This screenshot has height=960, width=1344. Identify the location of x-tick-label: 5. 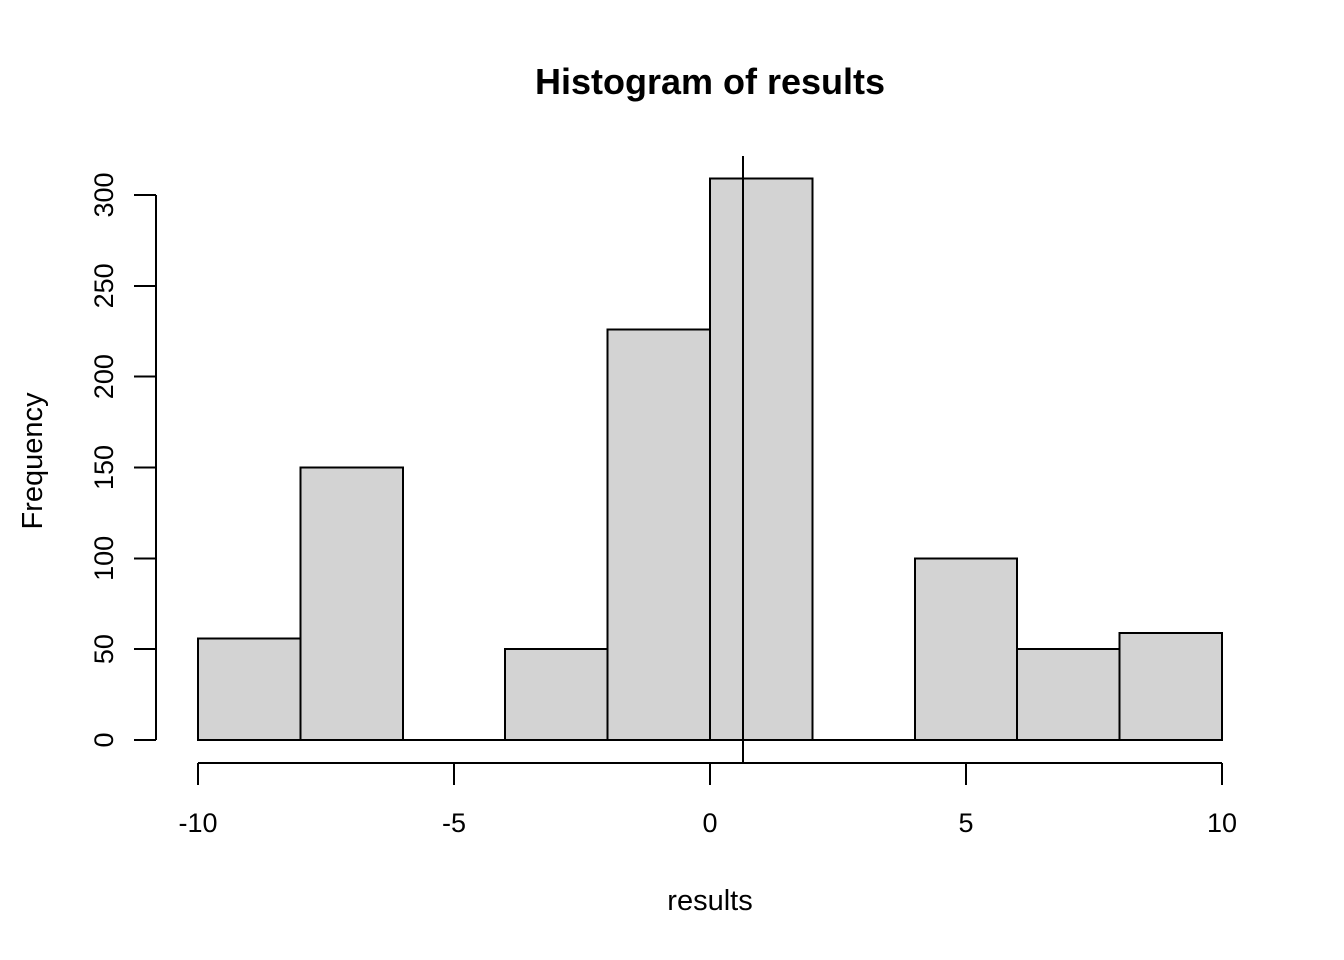
(965, 823).